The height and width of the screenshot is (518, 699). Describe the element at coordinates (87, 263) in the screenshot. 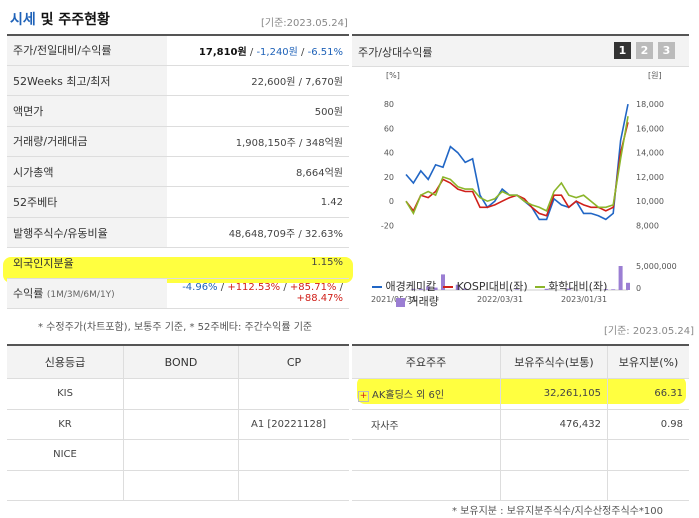

I see `quote-label: 외국인지분율` at that location.